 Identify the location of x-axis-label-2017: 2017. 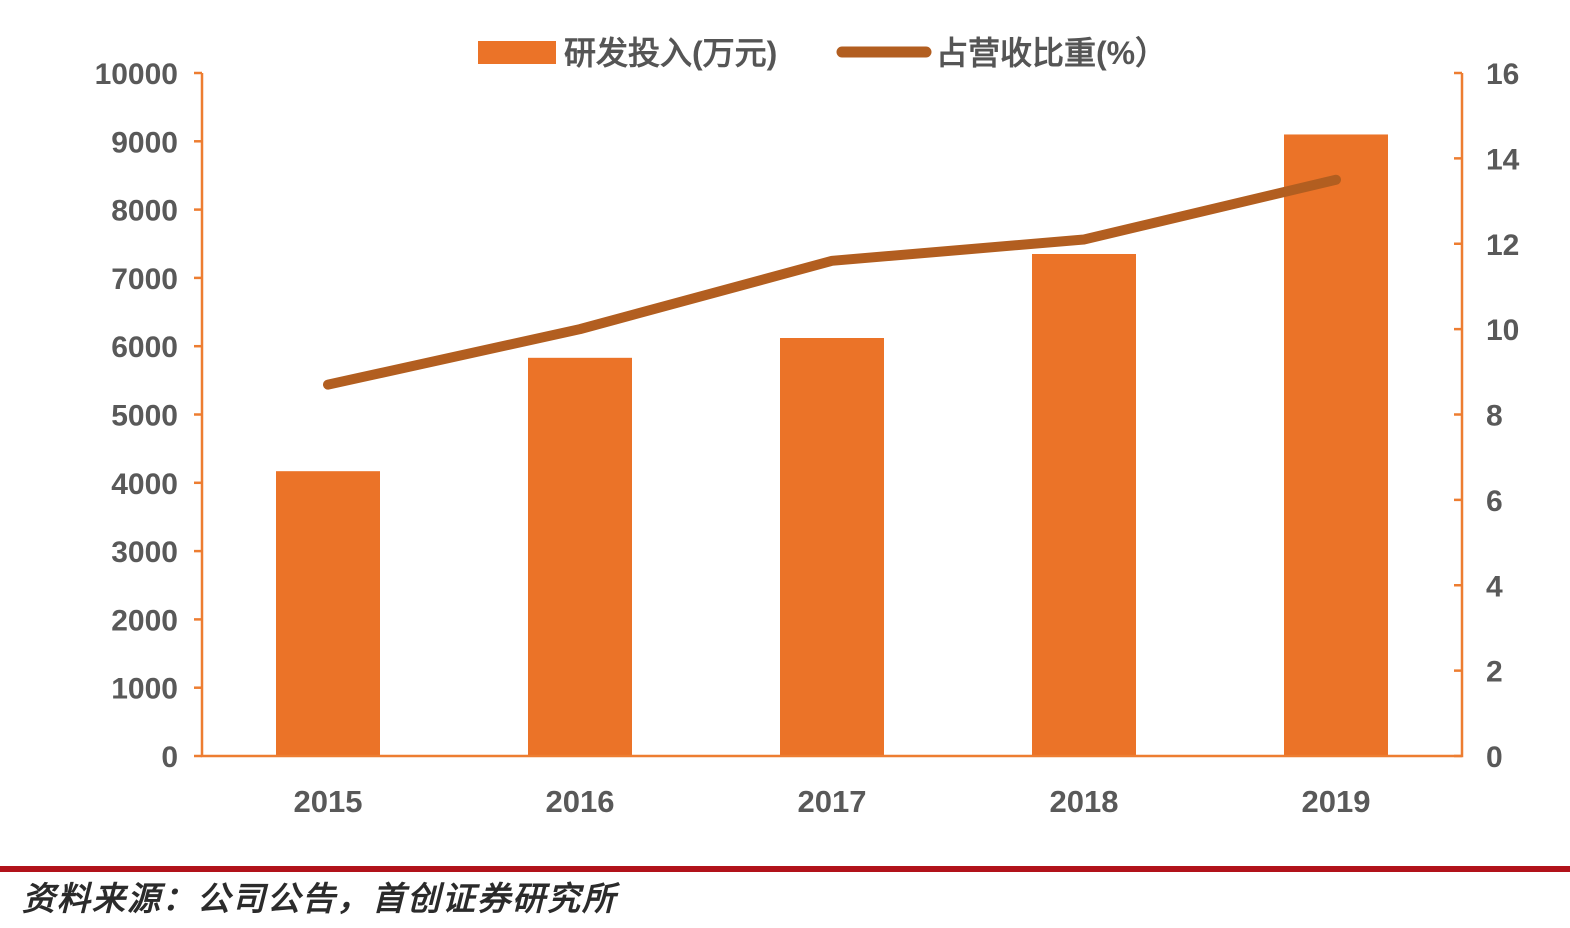
(832, 801).